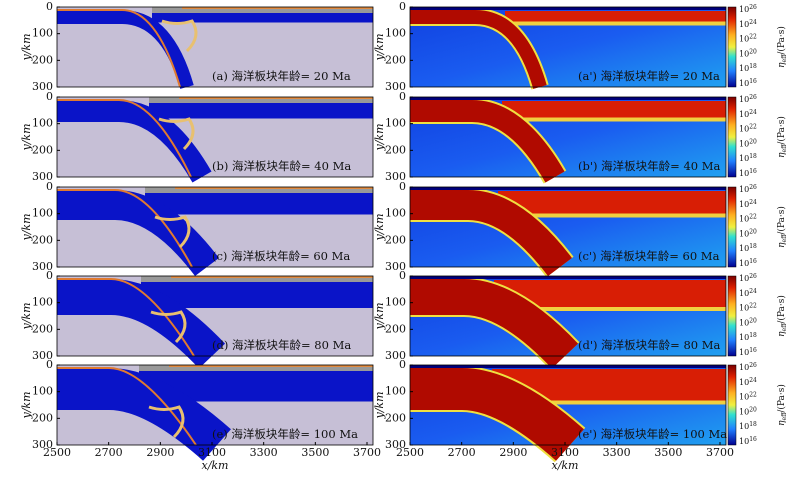  I want to click on x-tick-label: 2700, so click(462, 452).